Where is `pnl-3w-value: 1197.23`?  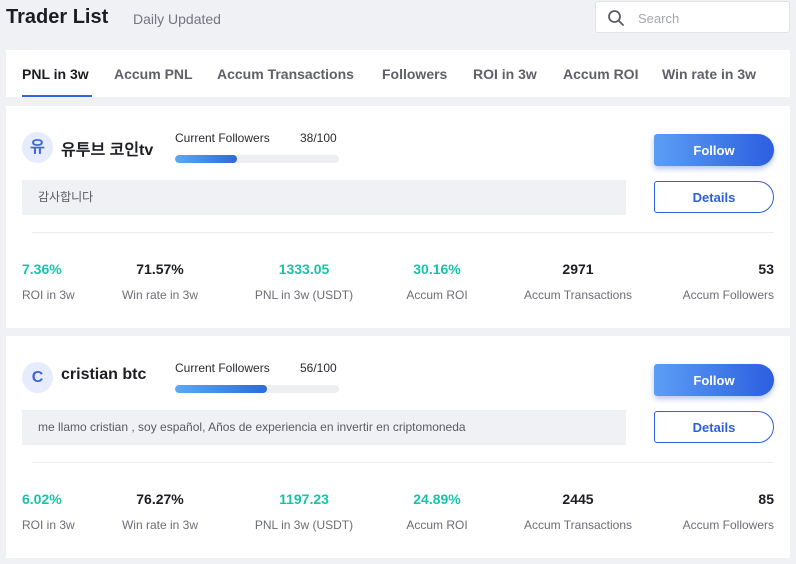 pnl-3w-value: 1197.23 is located at coordinates (304, 499).